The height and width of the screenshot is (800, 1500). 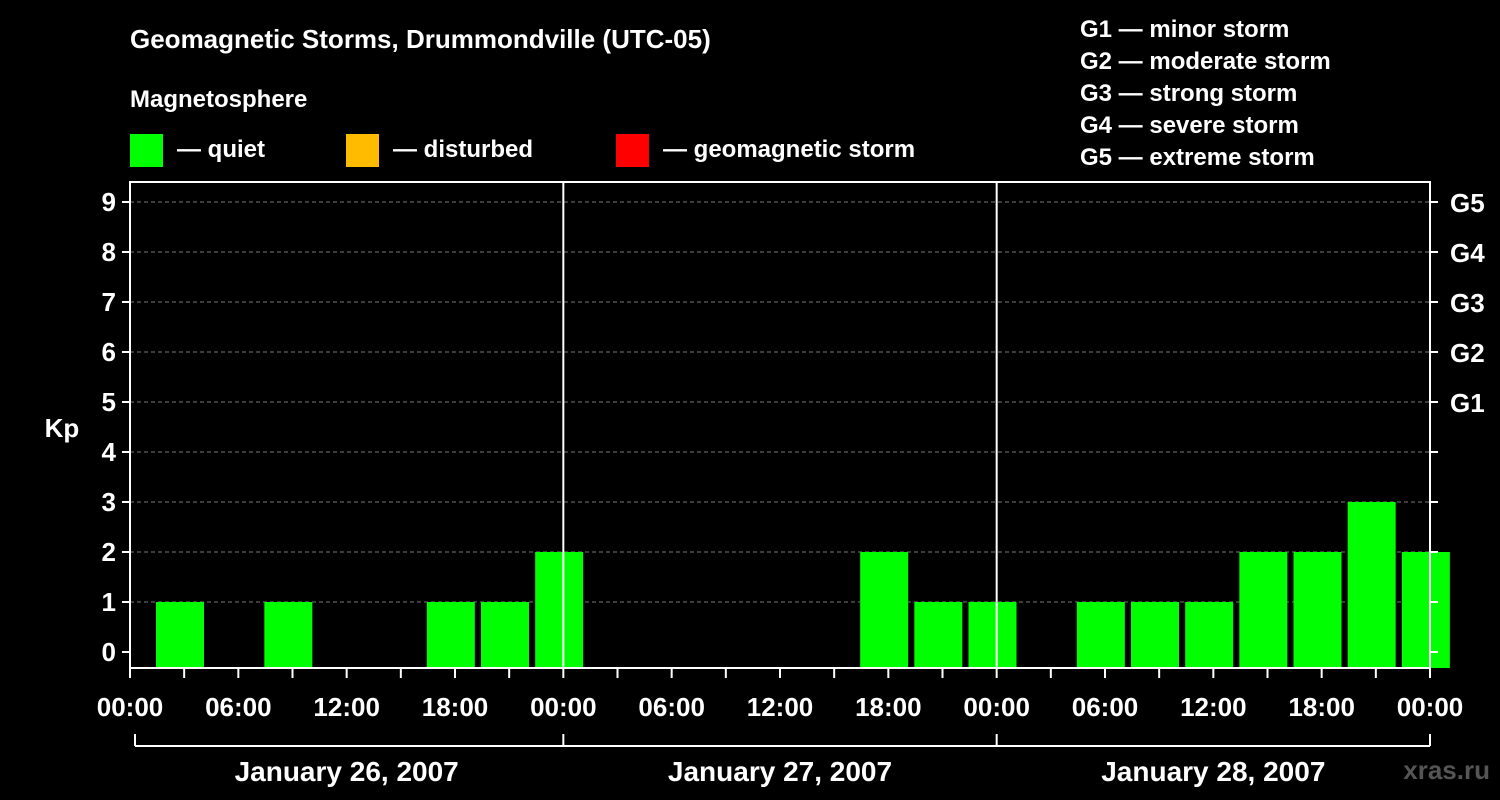 I want to click on storm-scale-g4: G4 — severe storm, so click(x=1189, y=125).